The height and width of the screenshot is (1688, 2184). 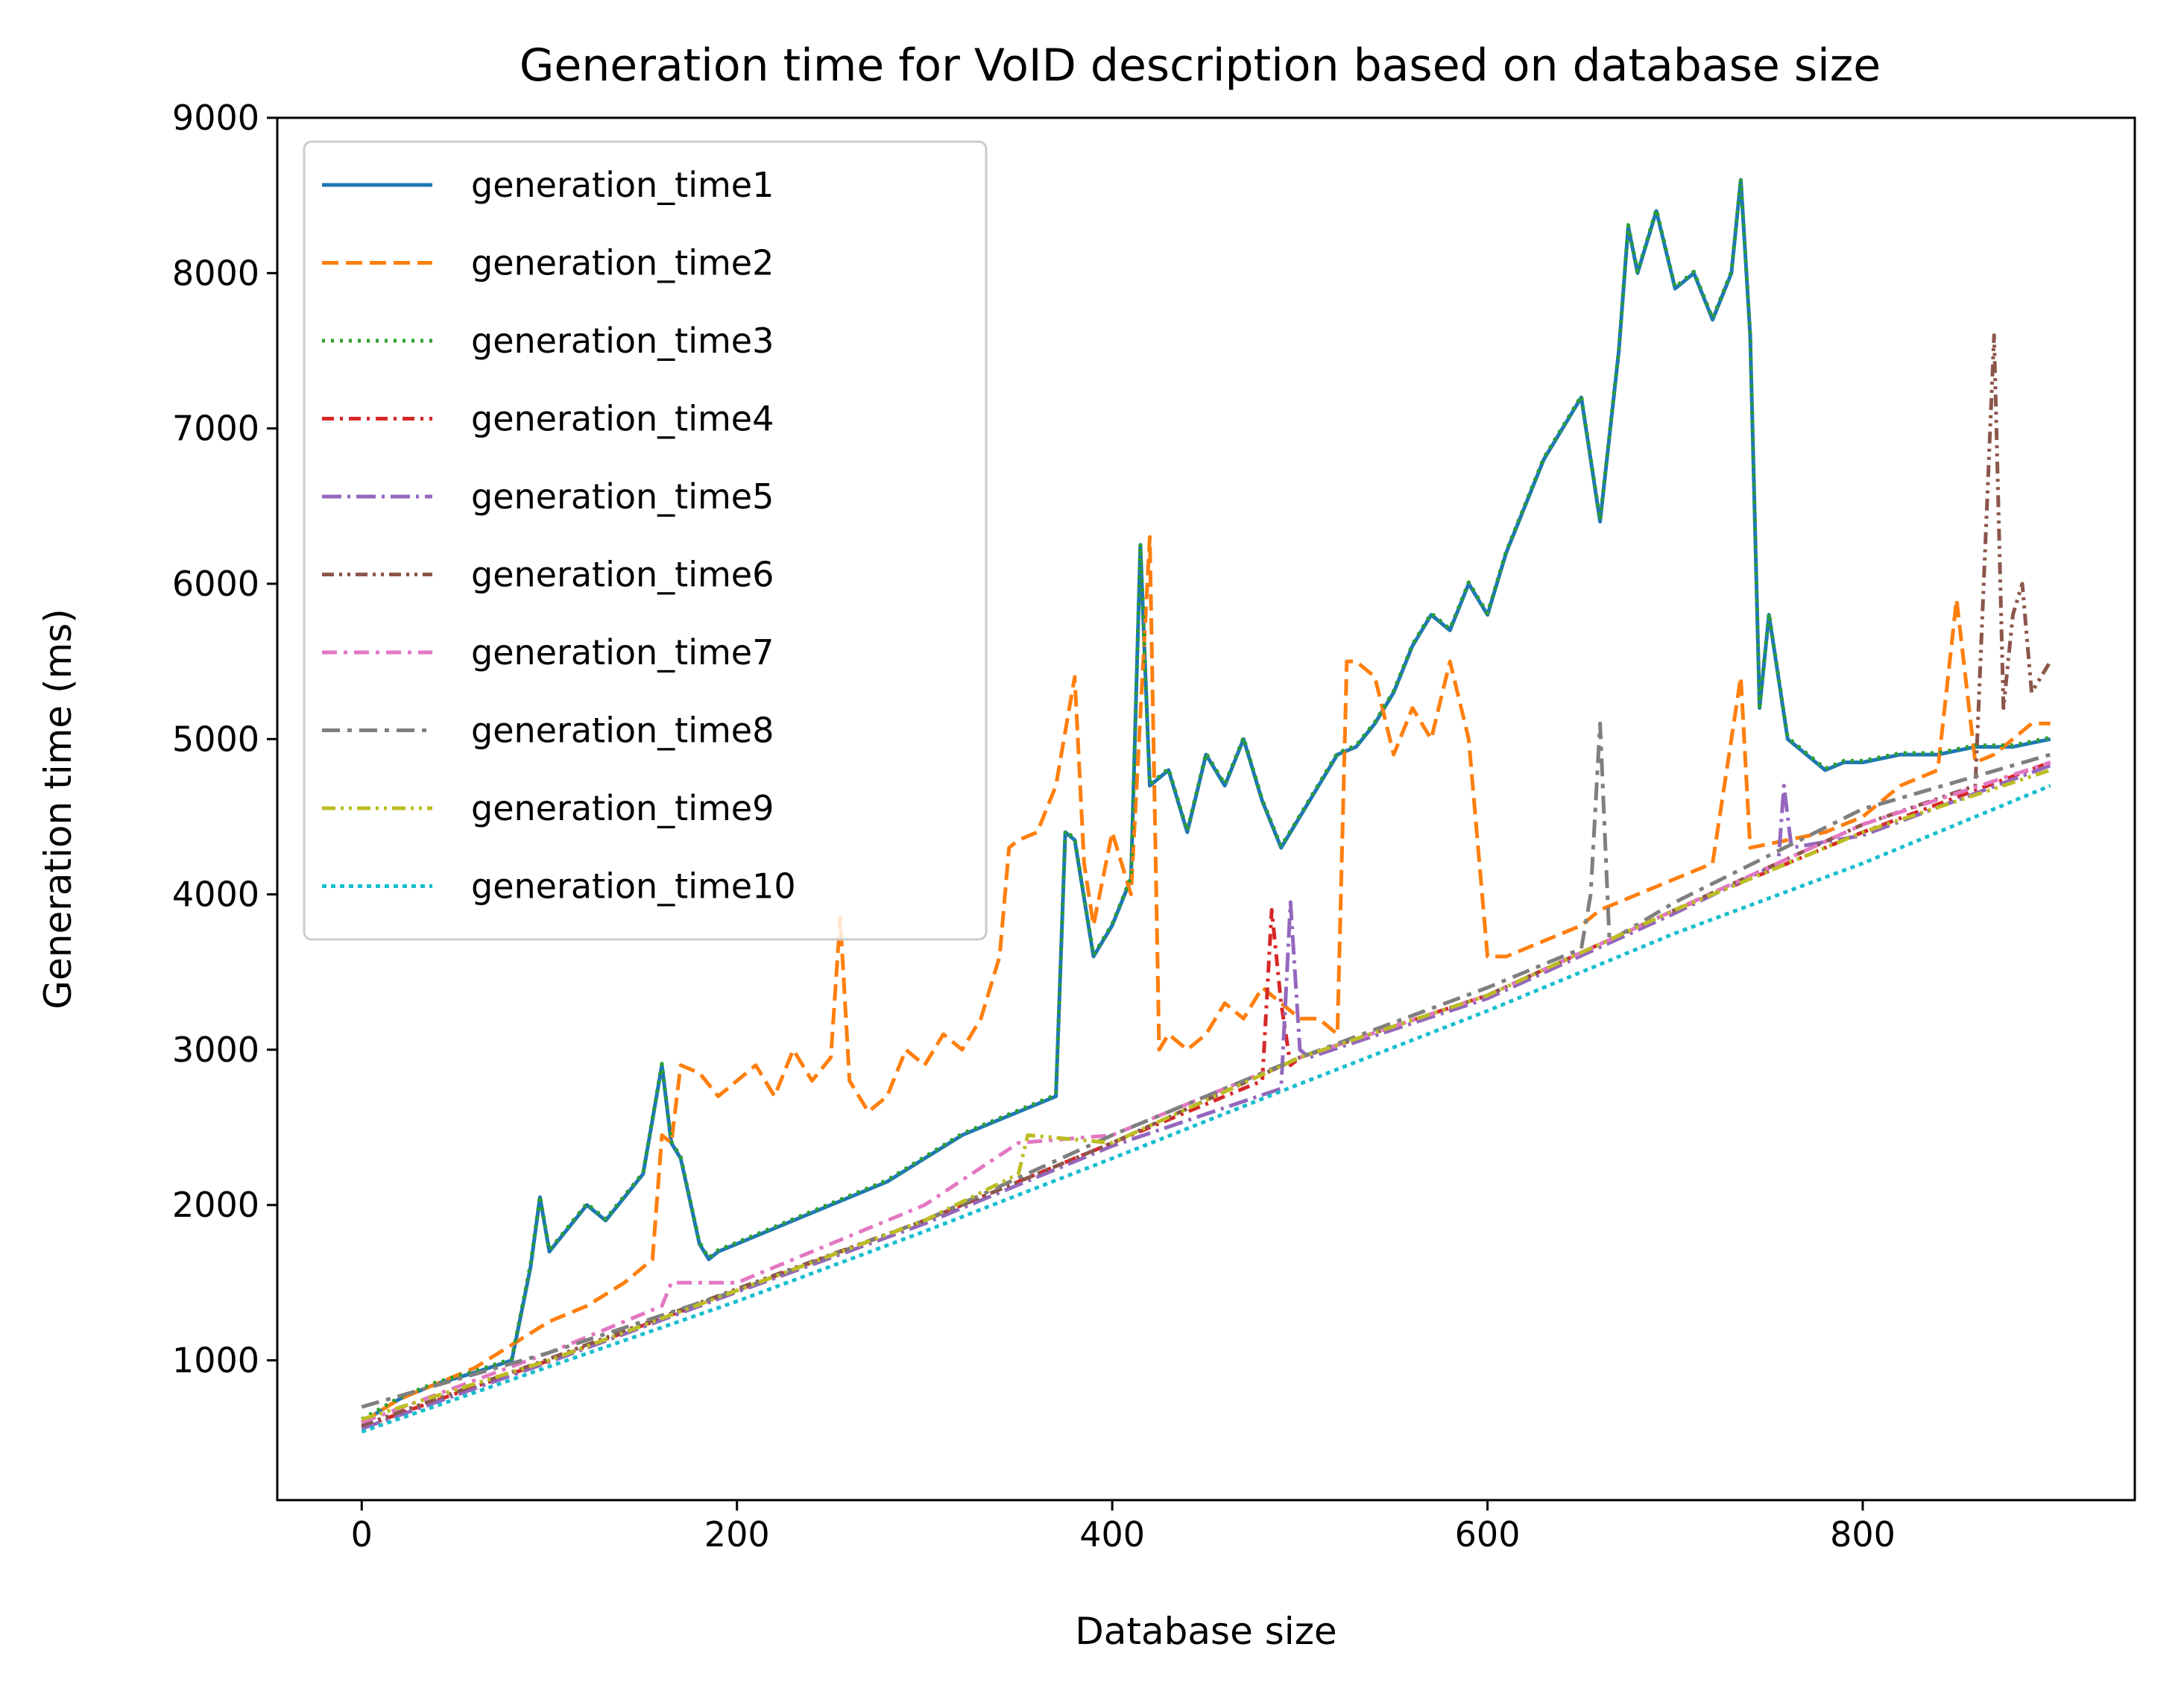 I want to click on x-tick-label: 400, so click(x=1112, y=1534).